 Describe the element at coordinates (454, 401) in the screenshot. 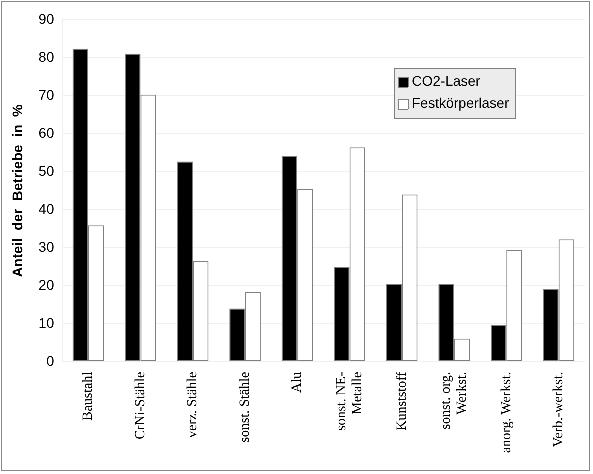

I see `x-tick-label: sonst. org. Werkst.` at that location.